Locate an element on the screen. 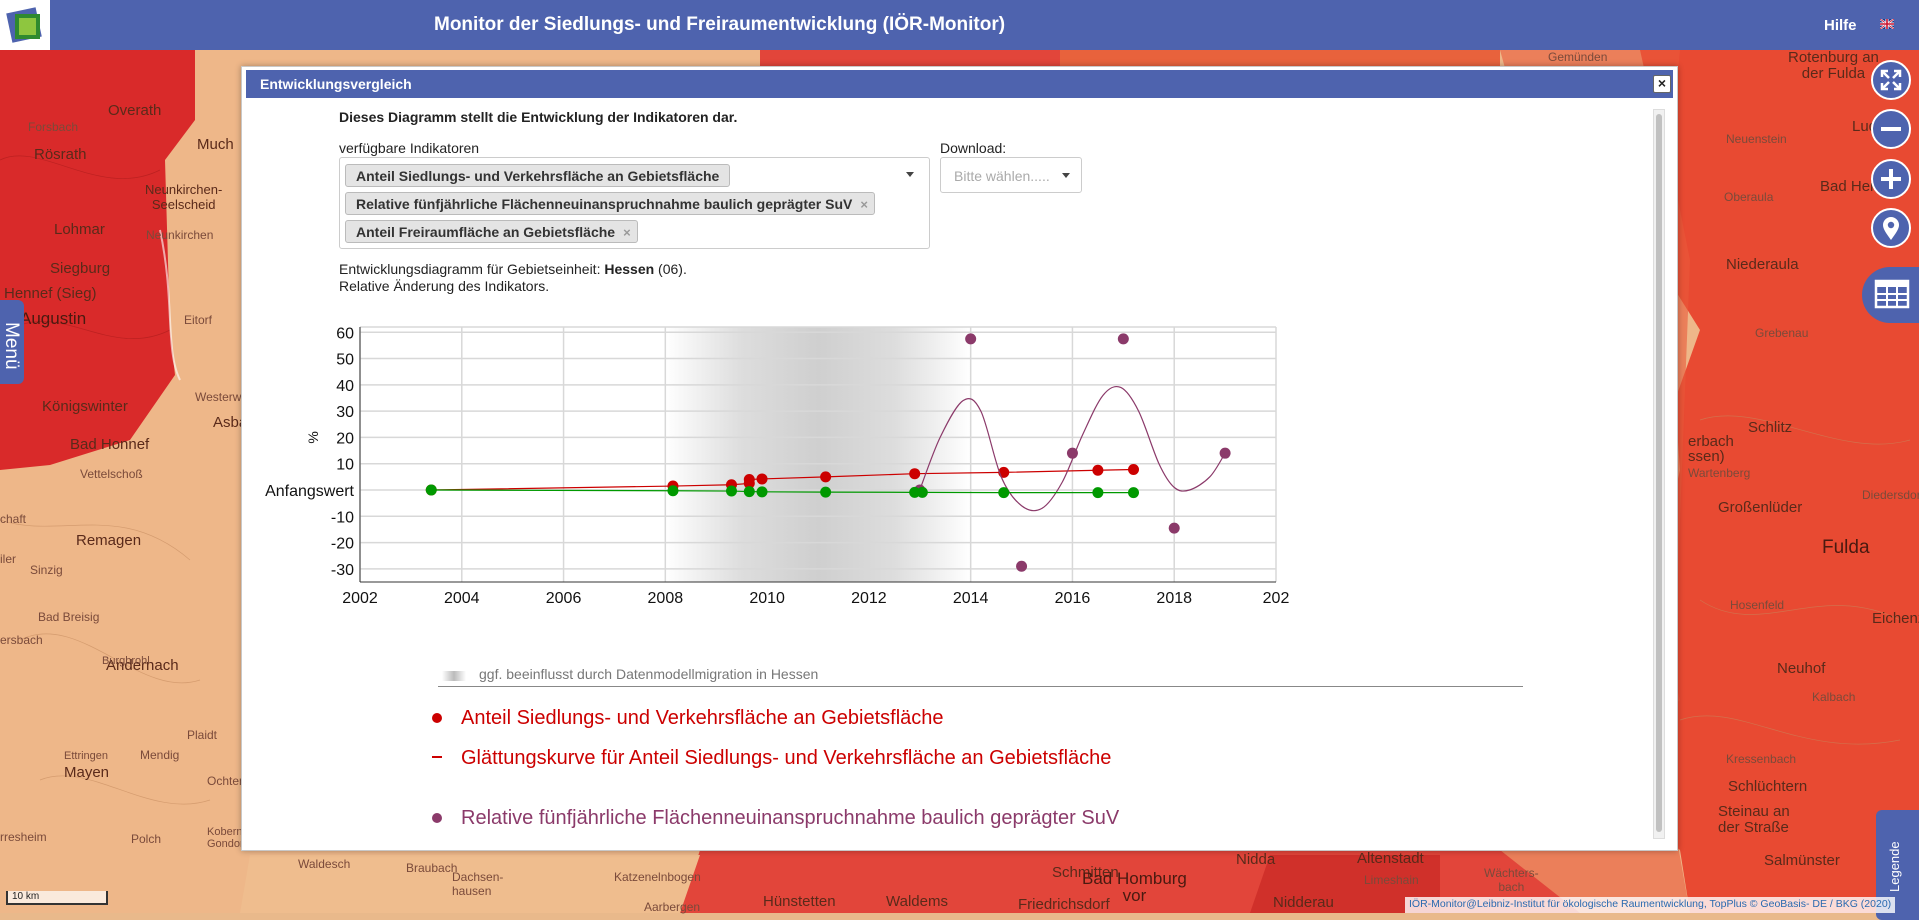 Image resolution: width=1919 pixels, height=920 pixels. map-label: Fulda is located at coordinates (1846, 547).